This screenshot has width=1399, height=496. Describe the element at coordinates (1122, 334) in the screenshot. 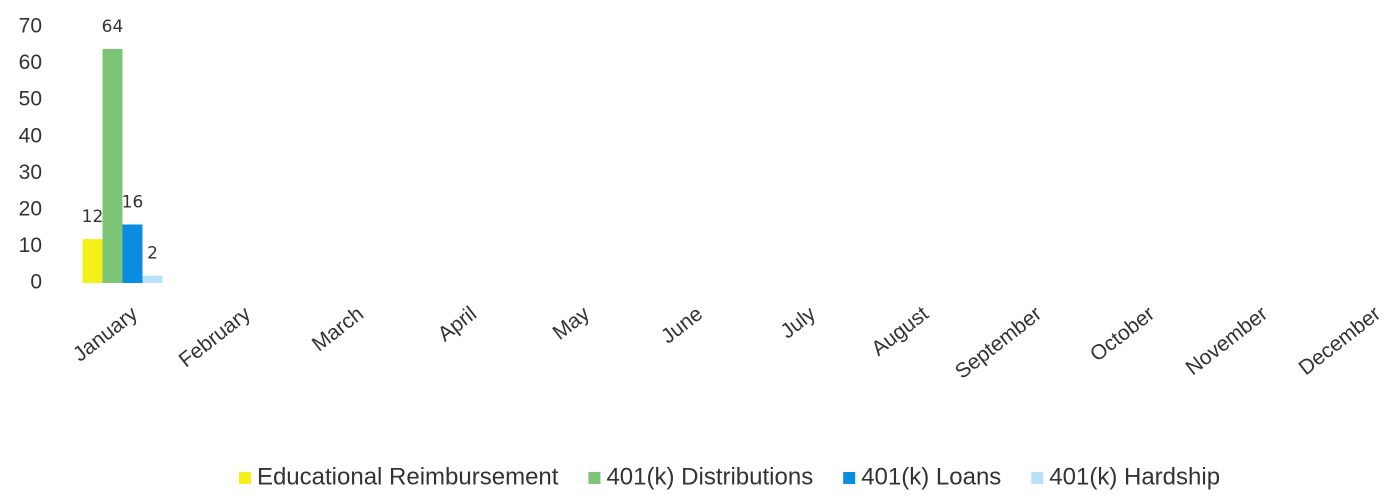

I see `x-tick-label: October` at that location.